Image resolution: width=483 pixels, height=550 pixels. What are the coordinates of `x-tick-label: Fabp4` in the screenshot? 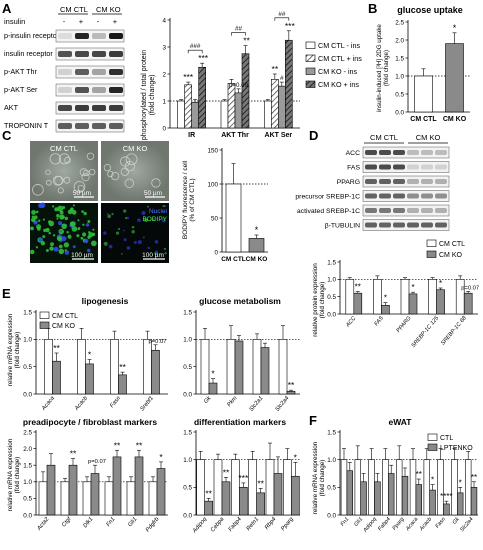 It's located at (235, 524).